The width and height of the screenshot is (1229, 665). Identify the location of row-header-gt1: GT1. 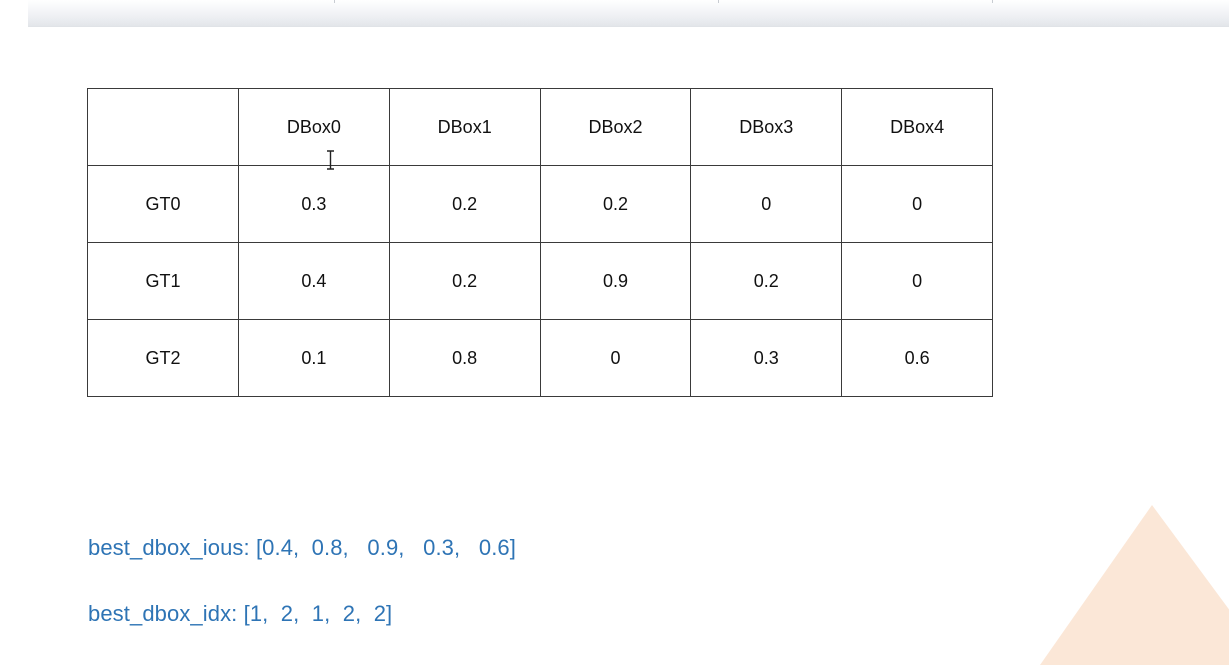
(163, 281).